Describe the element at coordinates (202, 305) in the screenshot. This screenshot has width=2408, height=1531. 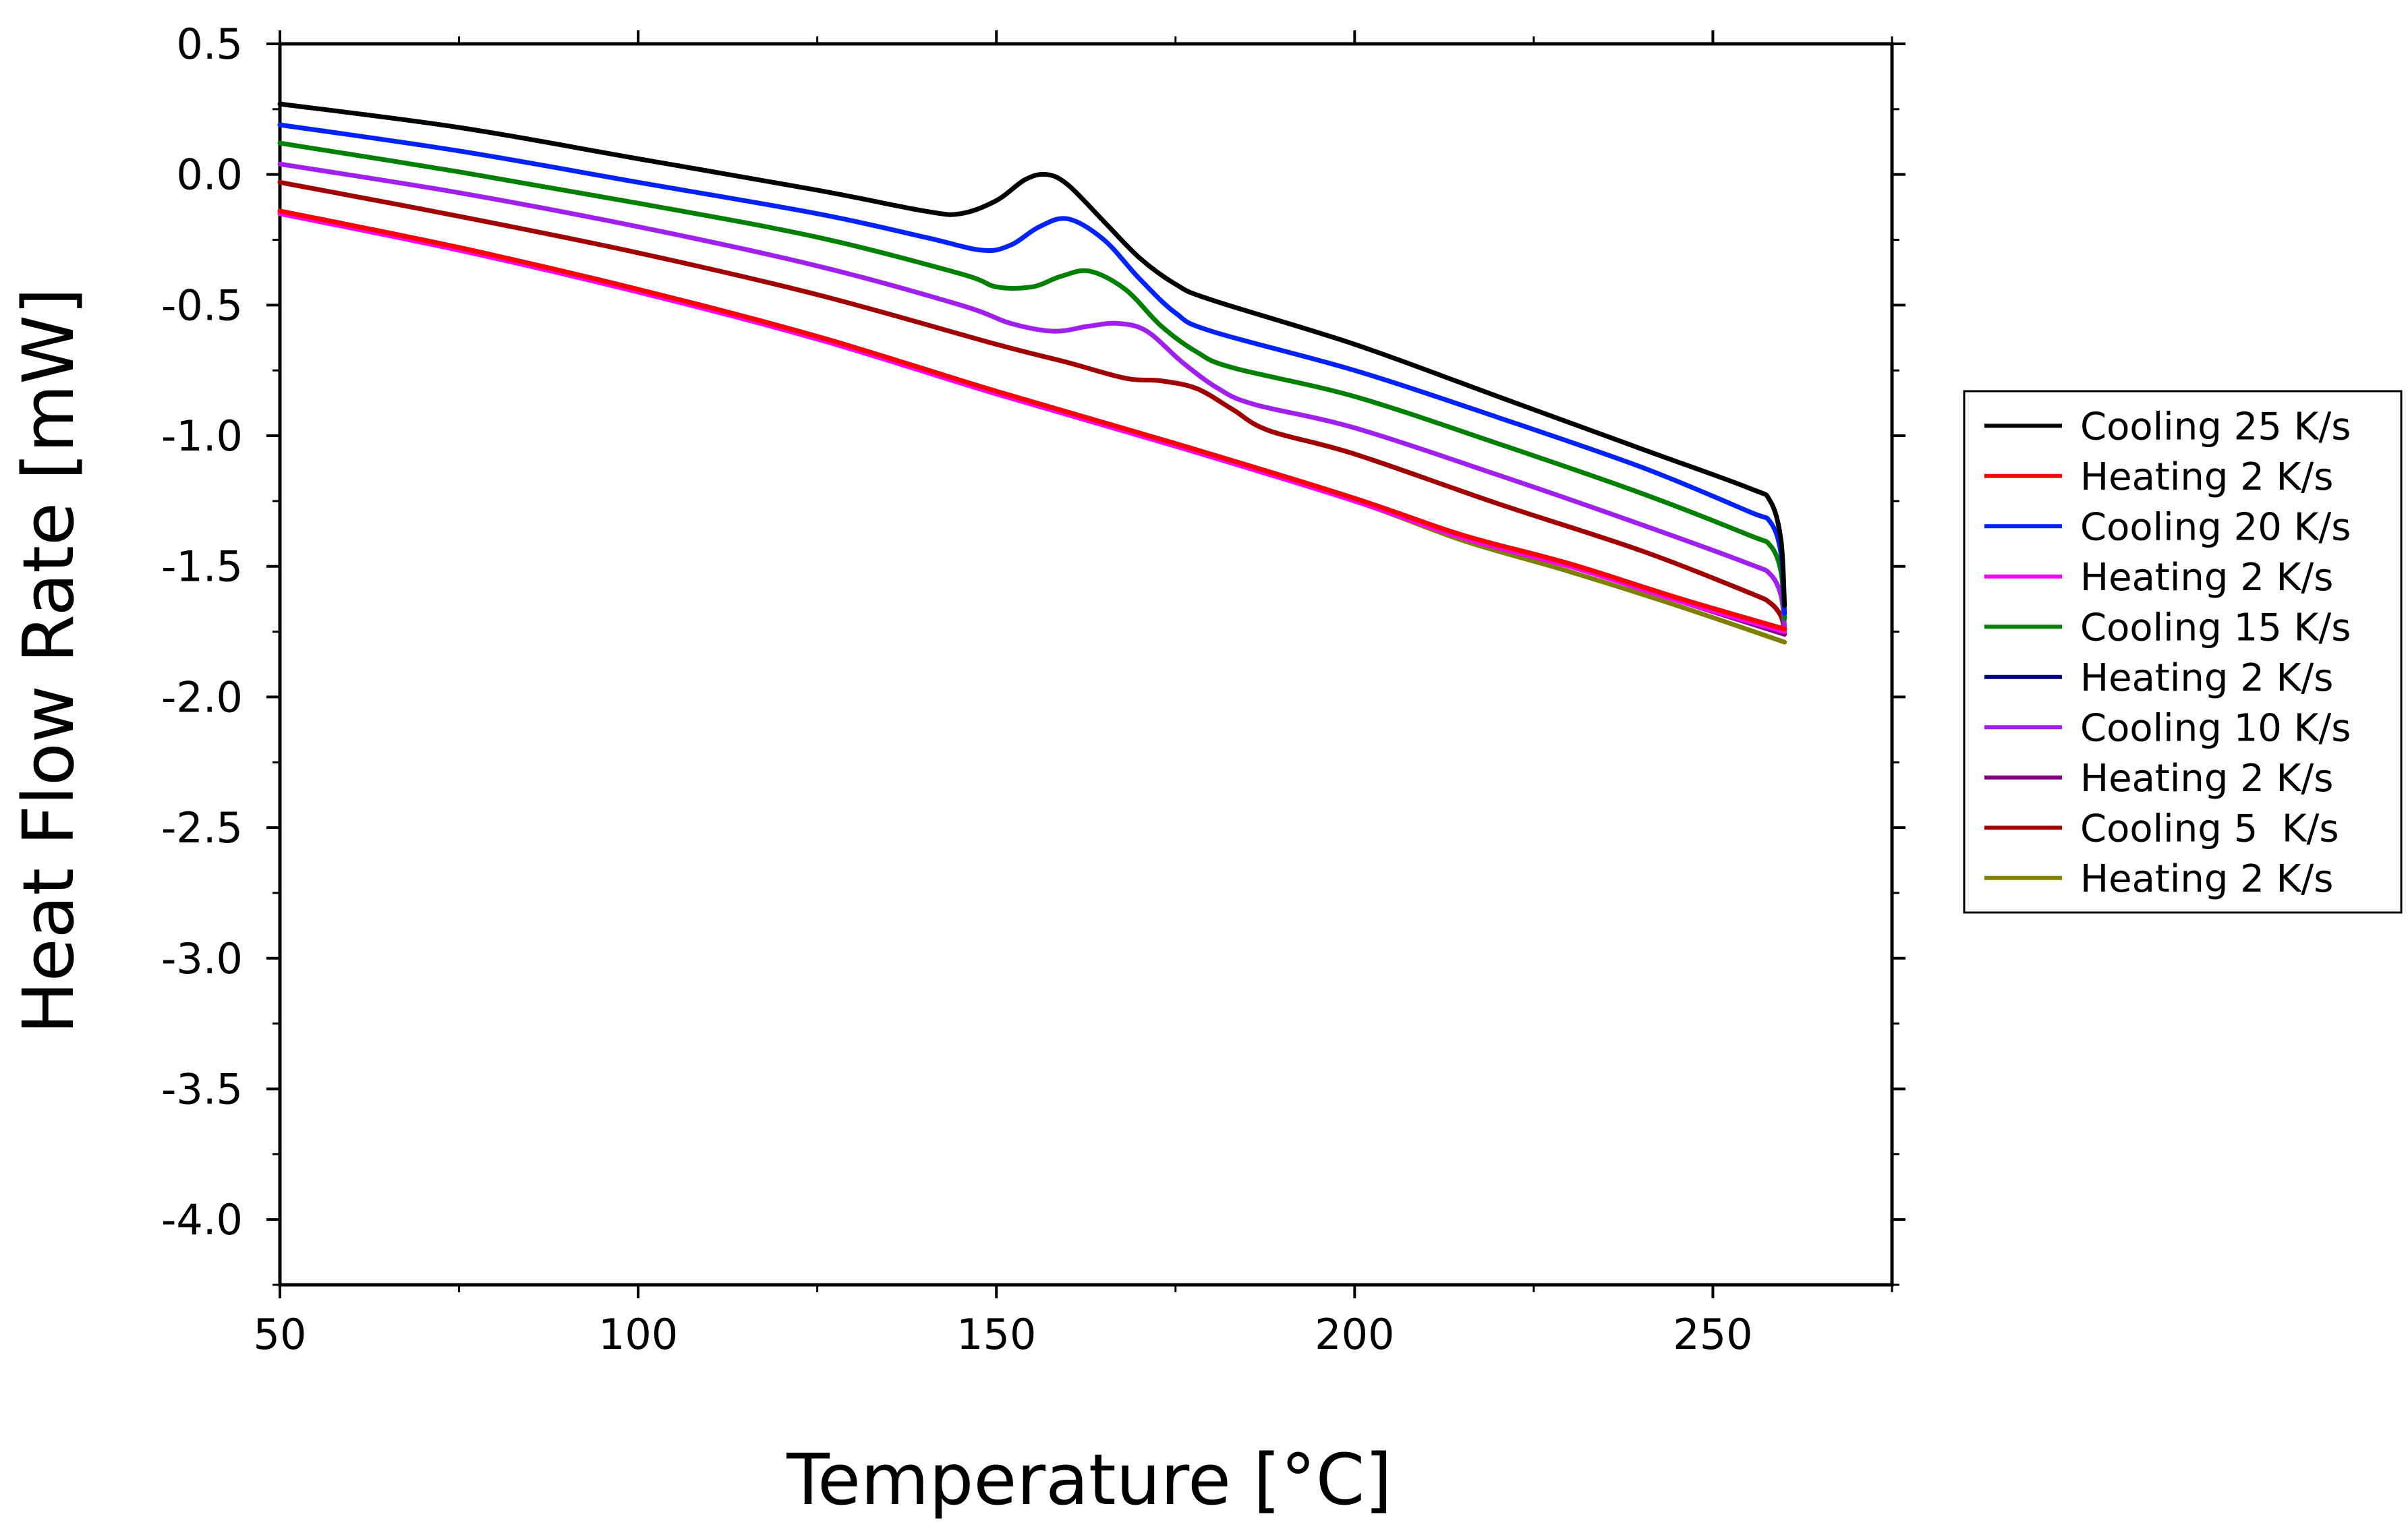
I see `y-tick-label: -0.5` at that location.